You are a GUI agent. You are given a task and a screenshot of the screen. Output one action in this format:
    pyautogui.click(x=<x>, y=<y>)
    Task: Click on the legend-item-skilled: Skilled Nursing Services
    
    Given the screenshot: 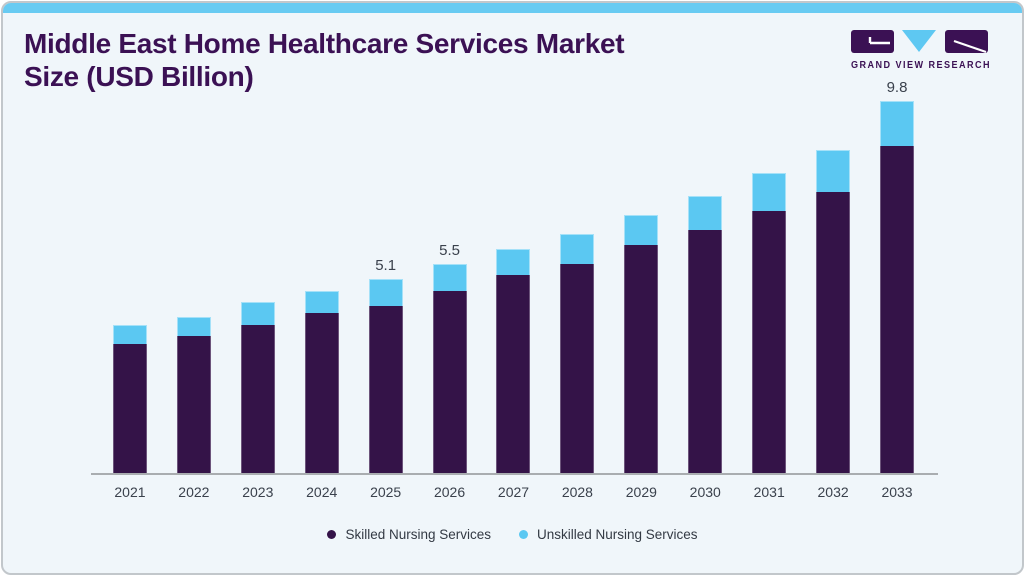 What is the action you would take?
    pyautogui.click(x=409, y=534)
    